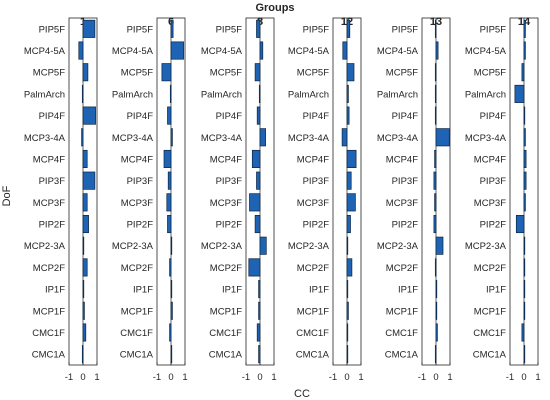  I want to click on x-tick-label: 1, so click(360, 377).